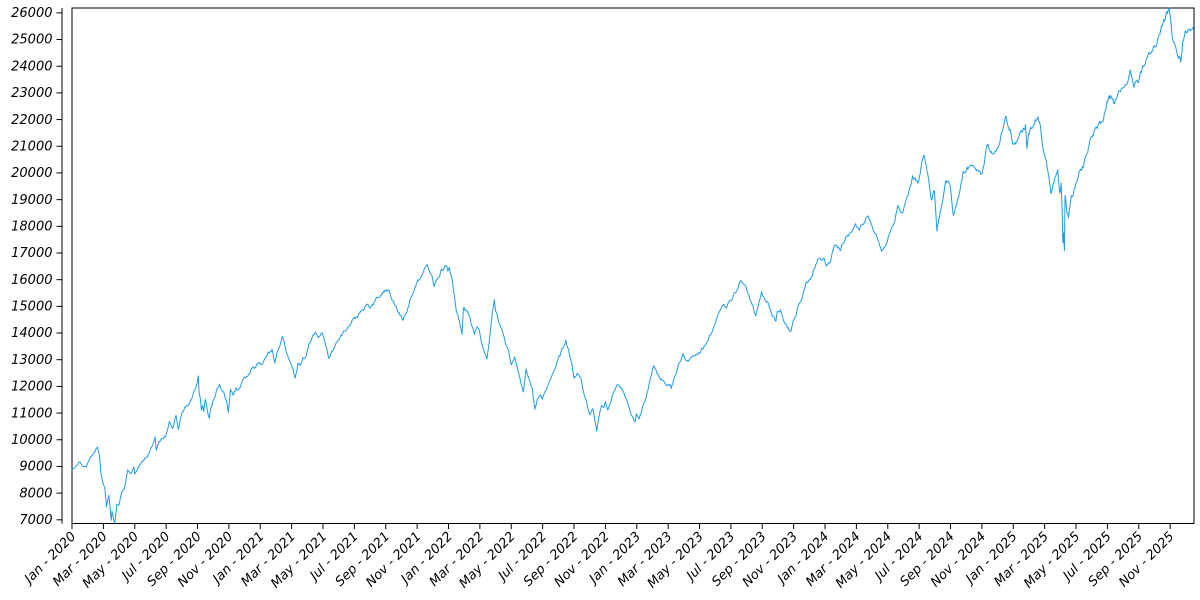 This screenshot has height=600, width=1200. I want to click on y-tick-label: 7000, so click(35, 520).